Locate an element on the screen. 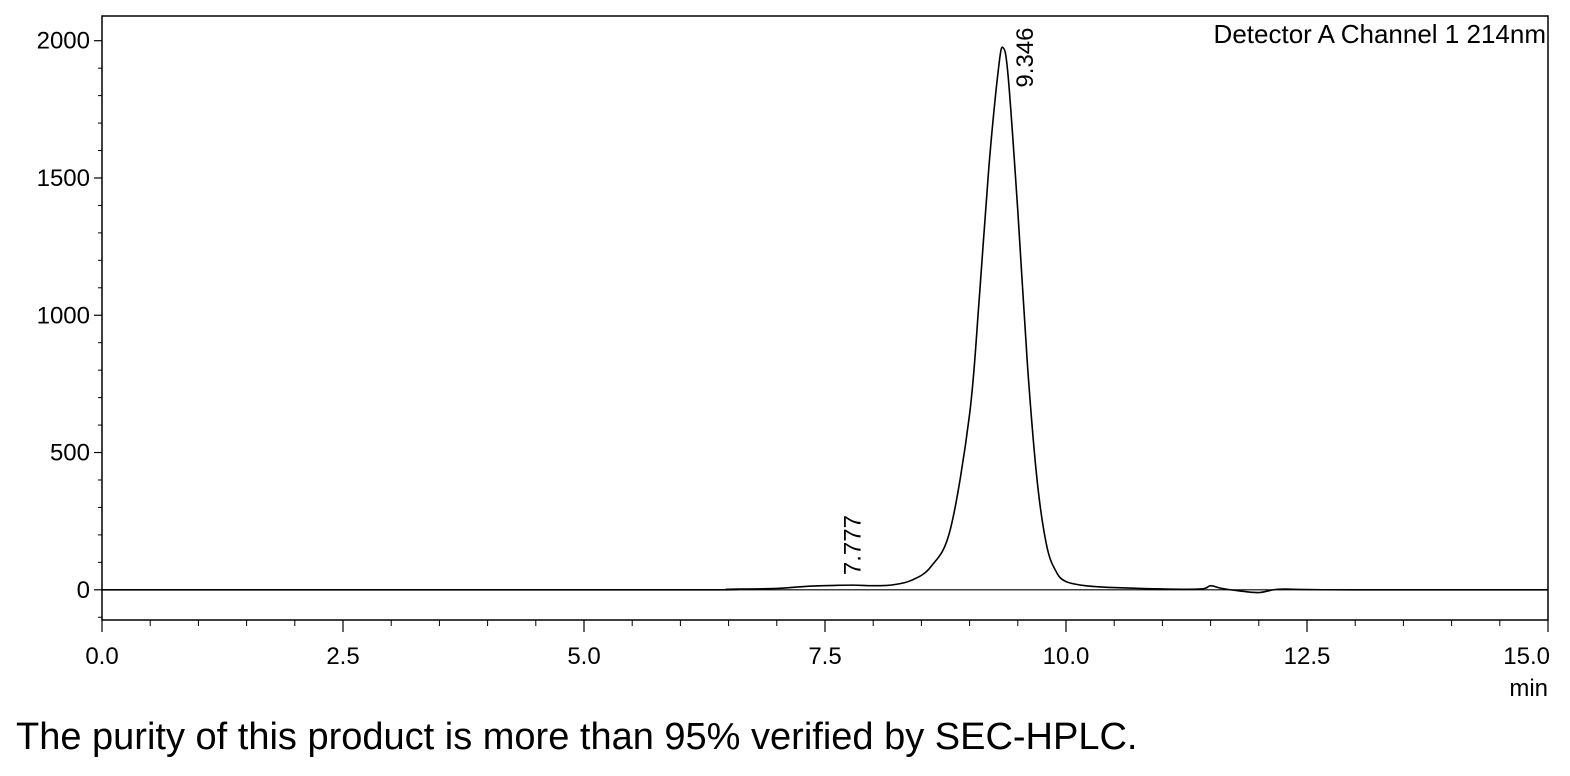  x-tick-label: 7.5 is located at coordinates (824, 656).